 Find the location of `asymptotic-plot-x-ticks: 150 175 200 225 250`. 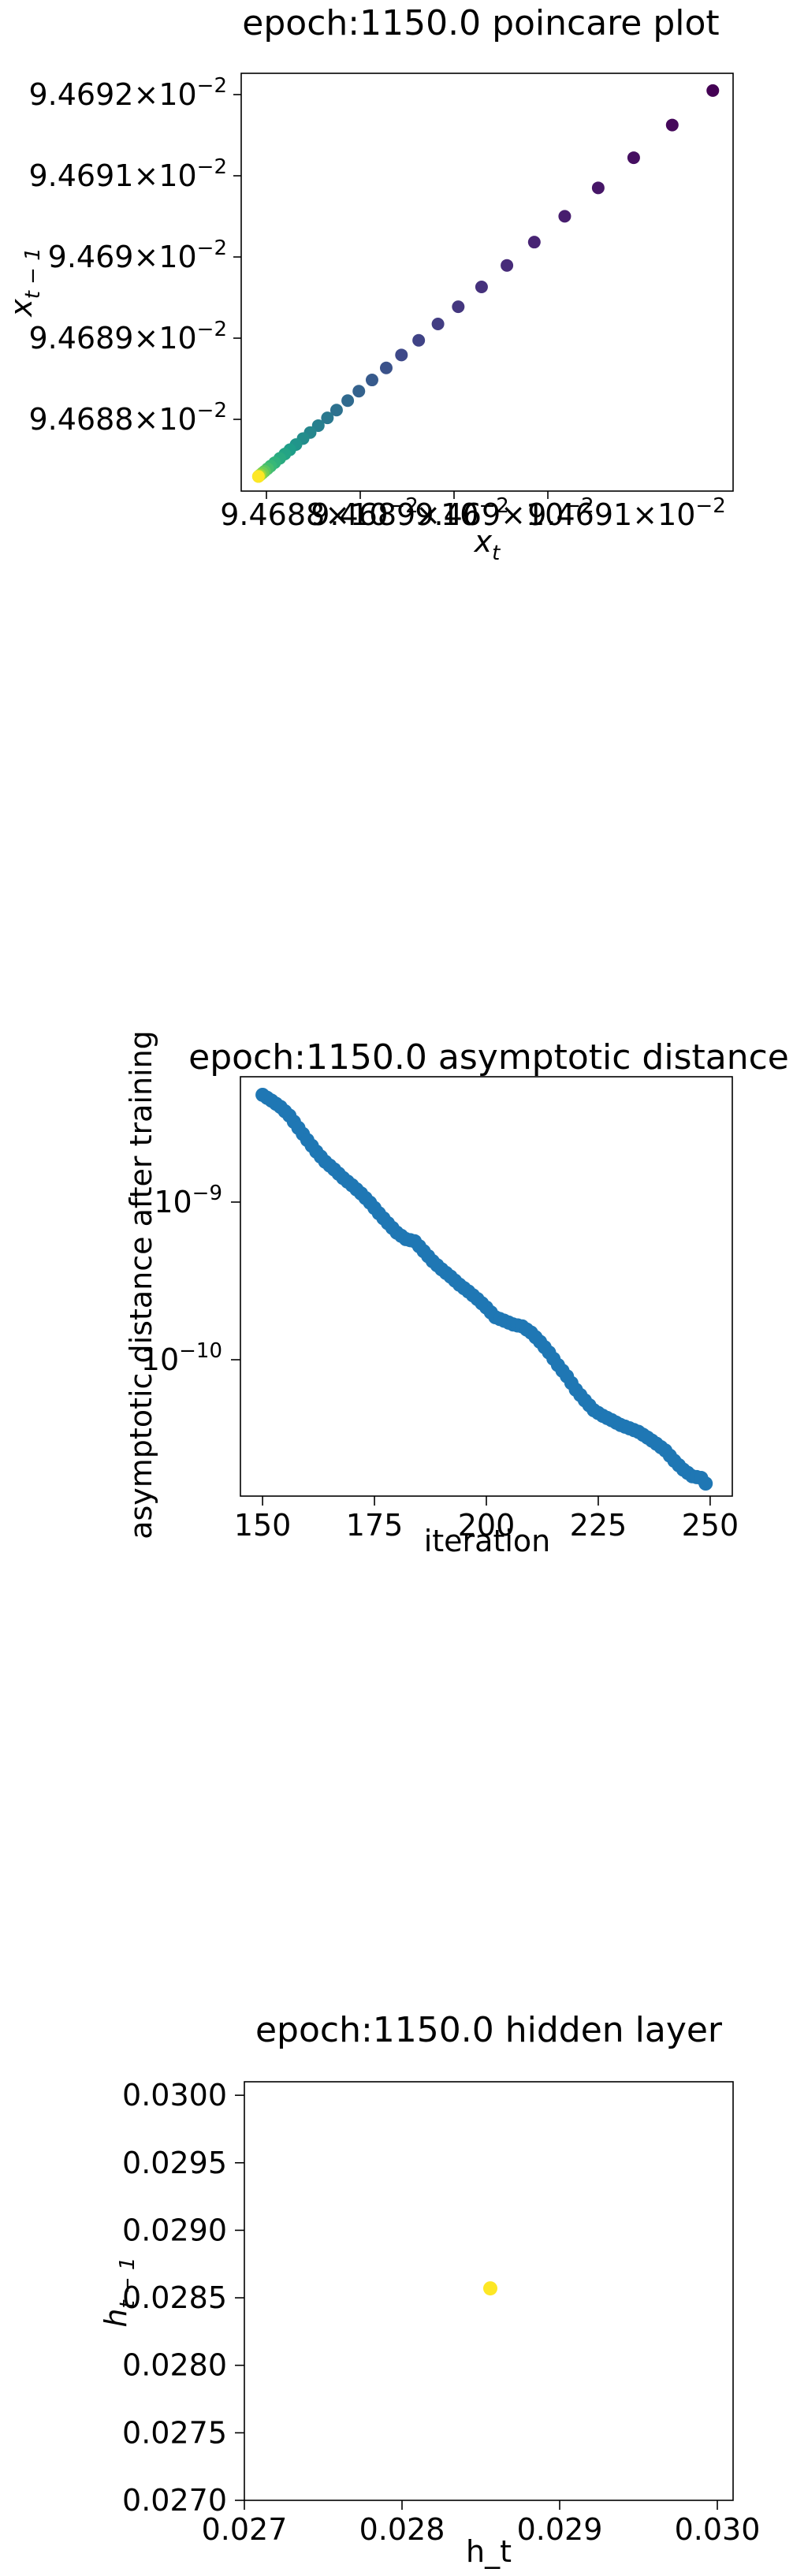

asymptotic-plot-x-ticks: 150 175 200 225 250 is located at coordinates (487, 1519).